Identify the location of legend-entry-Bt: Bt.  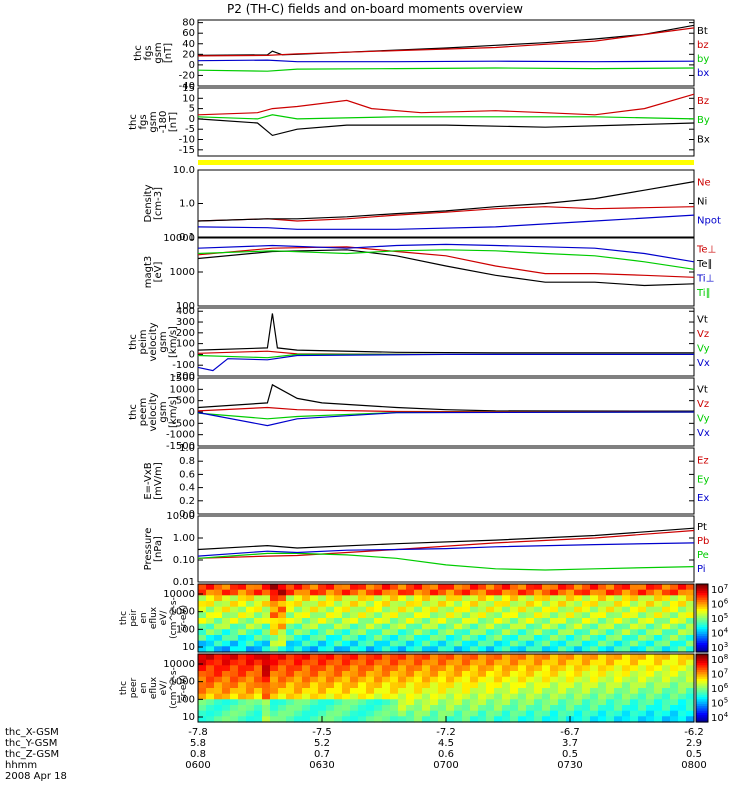
(702, 31).